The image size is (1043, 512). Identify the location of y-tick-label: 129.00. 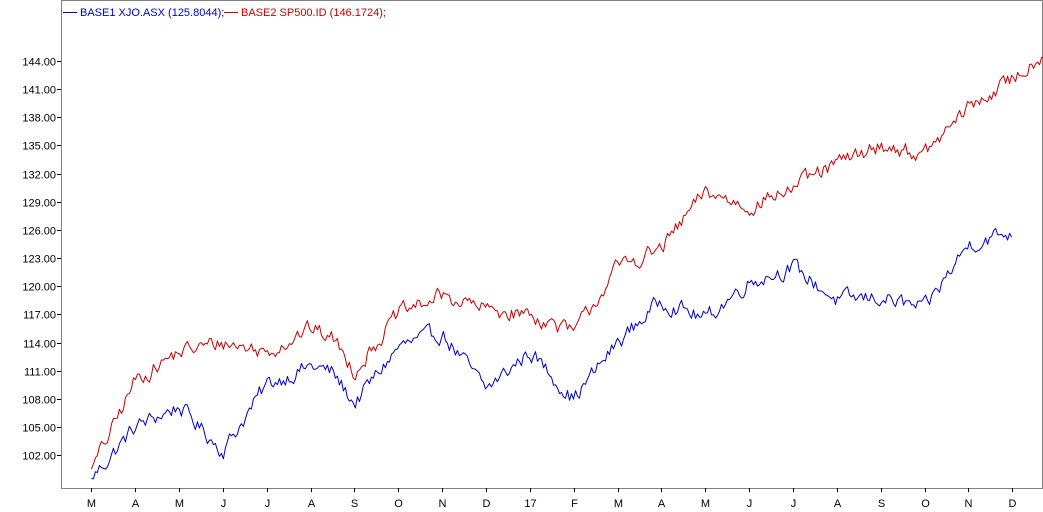
(39, 204).